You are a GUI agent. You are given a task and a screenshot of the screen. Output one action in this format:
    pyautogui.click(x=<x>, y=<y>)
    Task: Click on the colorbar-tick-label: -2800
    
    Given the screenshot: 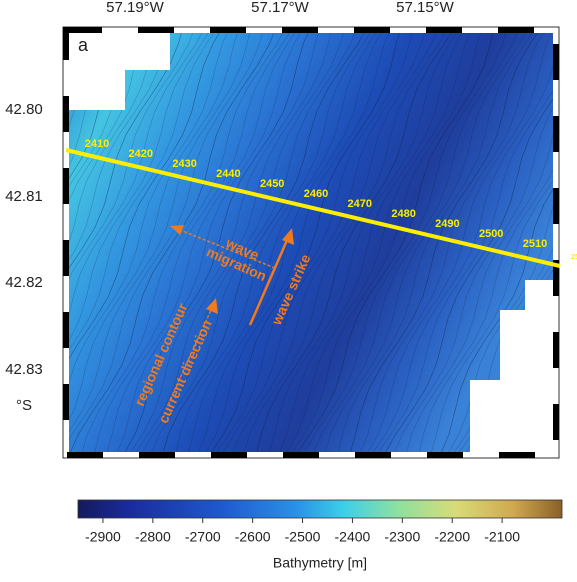 What is the action you would take?
    pyautogui.click(x=153, y=537)
    